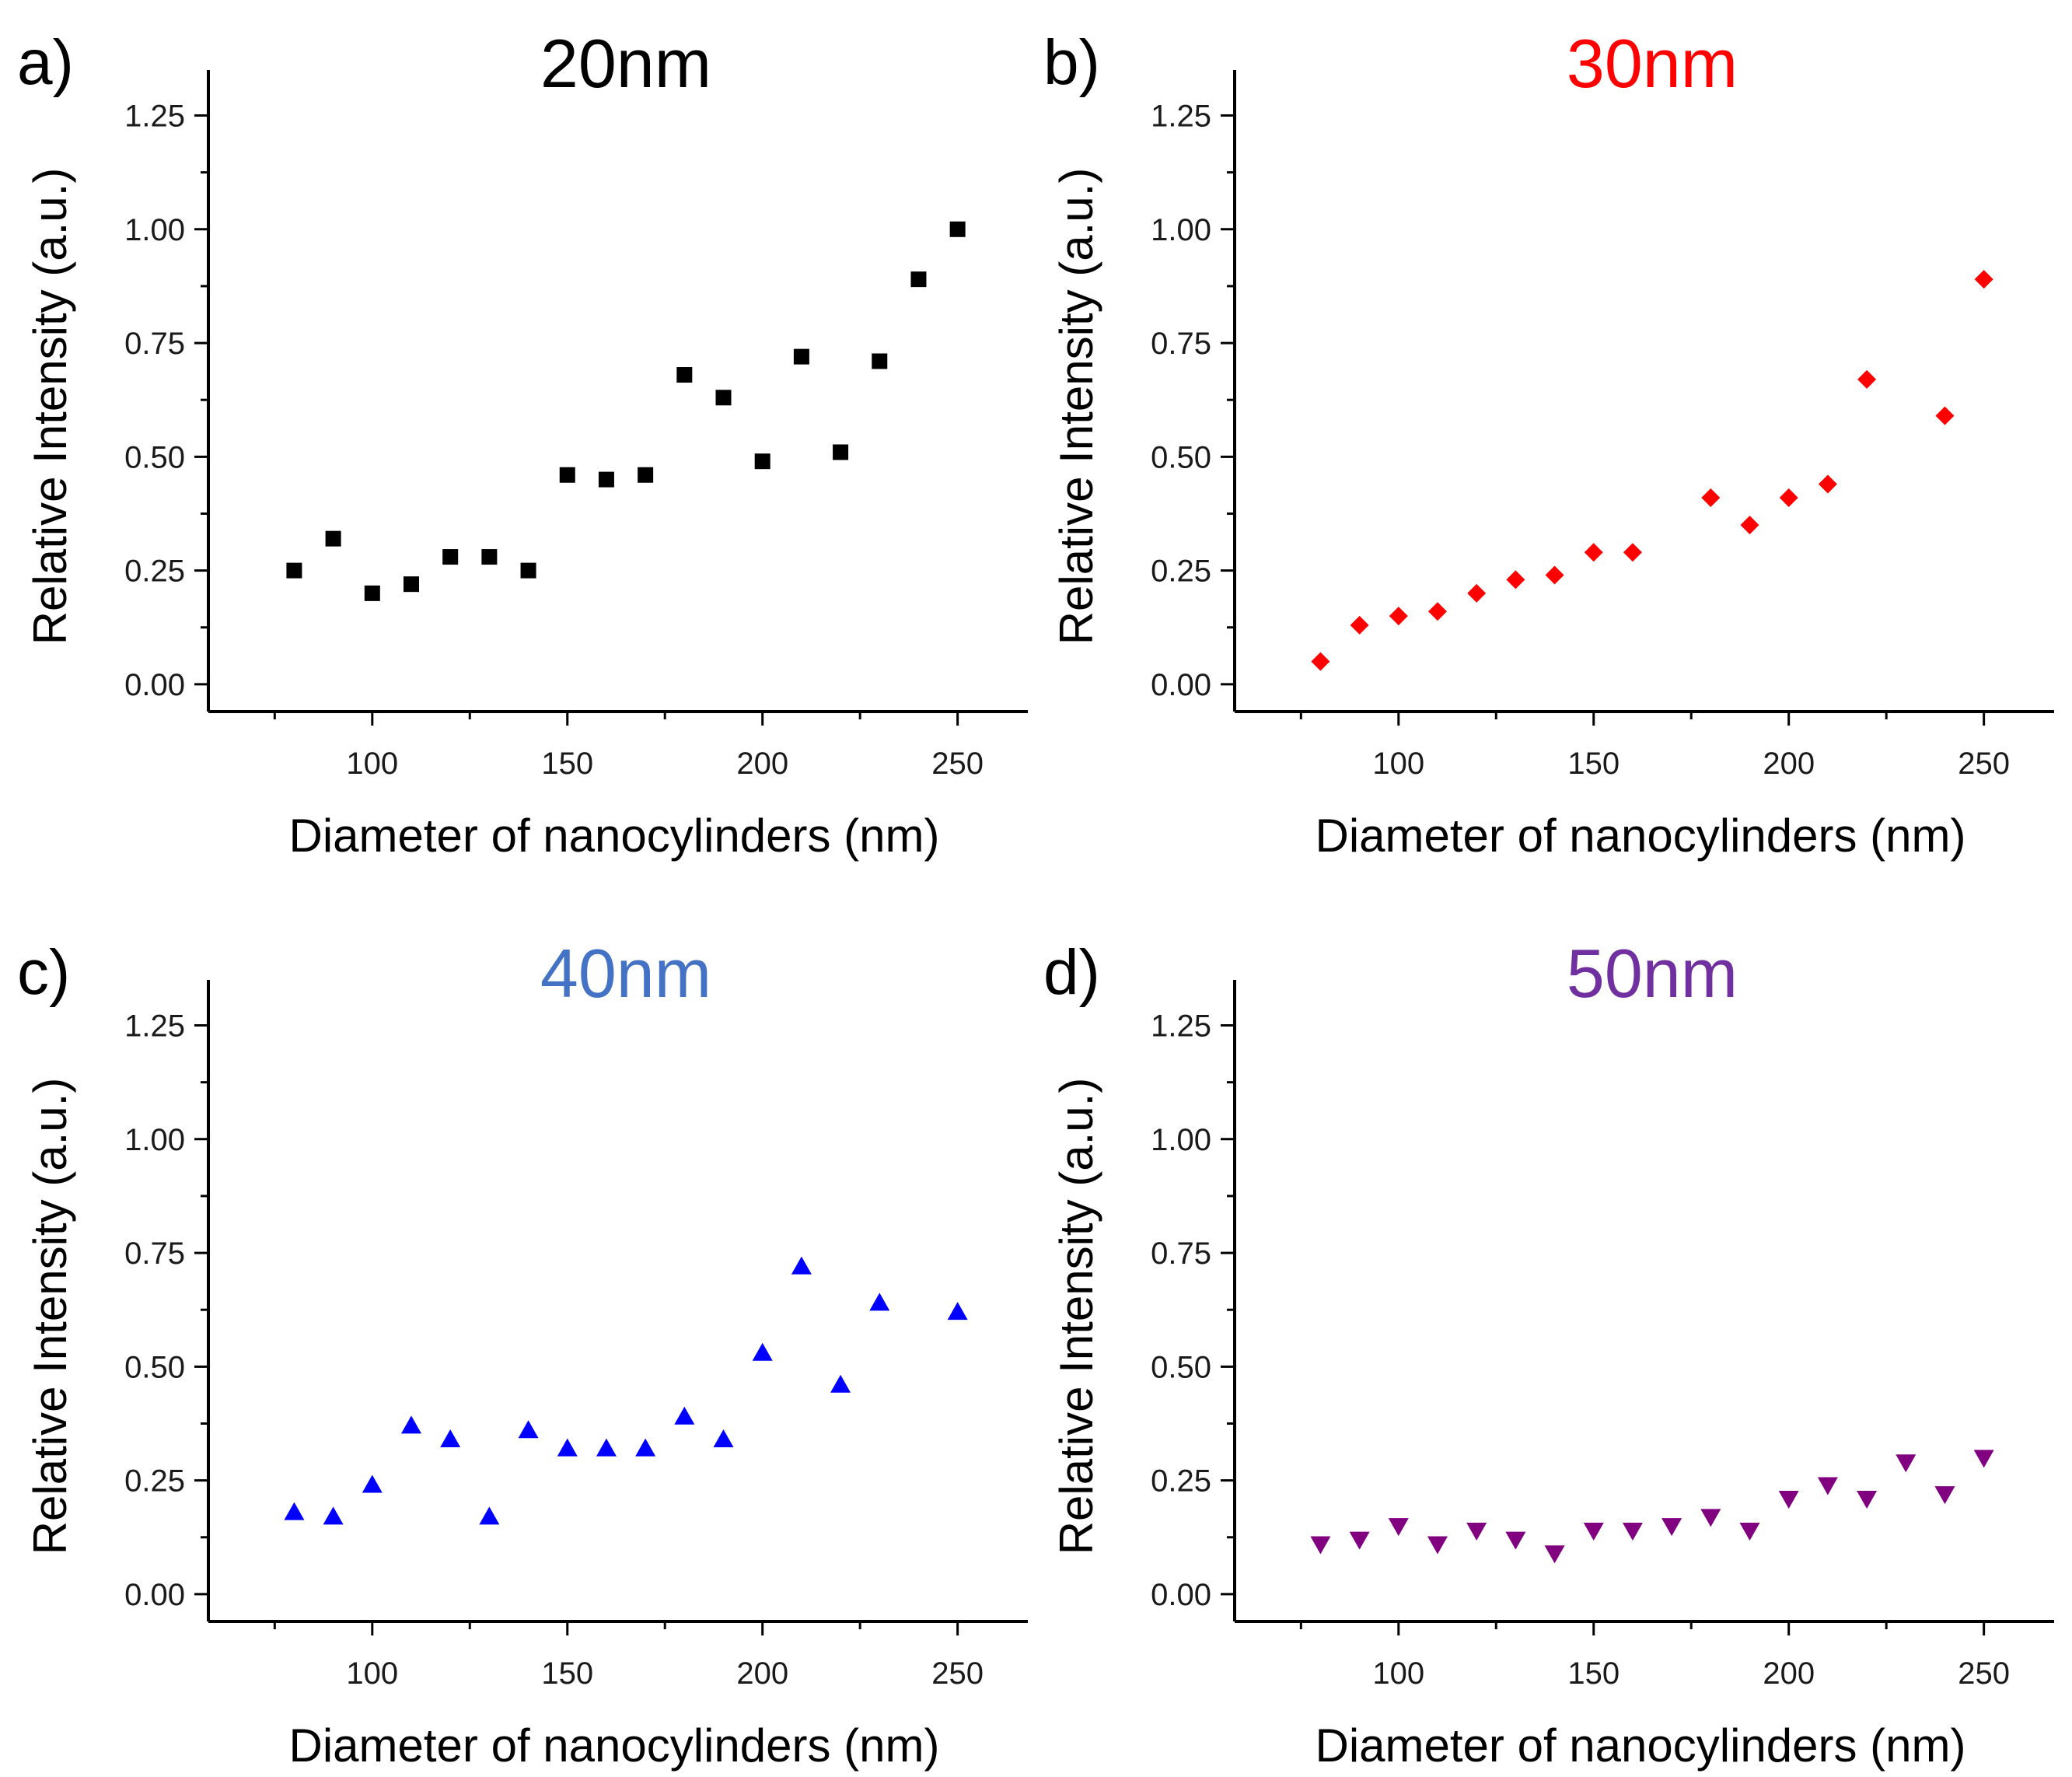 This screenshot has height=1777, width=2072. Describe the element at coordinates (1652, 63) in the screenshot. I see `chart-title: 30nm` at that location.